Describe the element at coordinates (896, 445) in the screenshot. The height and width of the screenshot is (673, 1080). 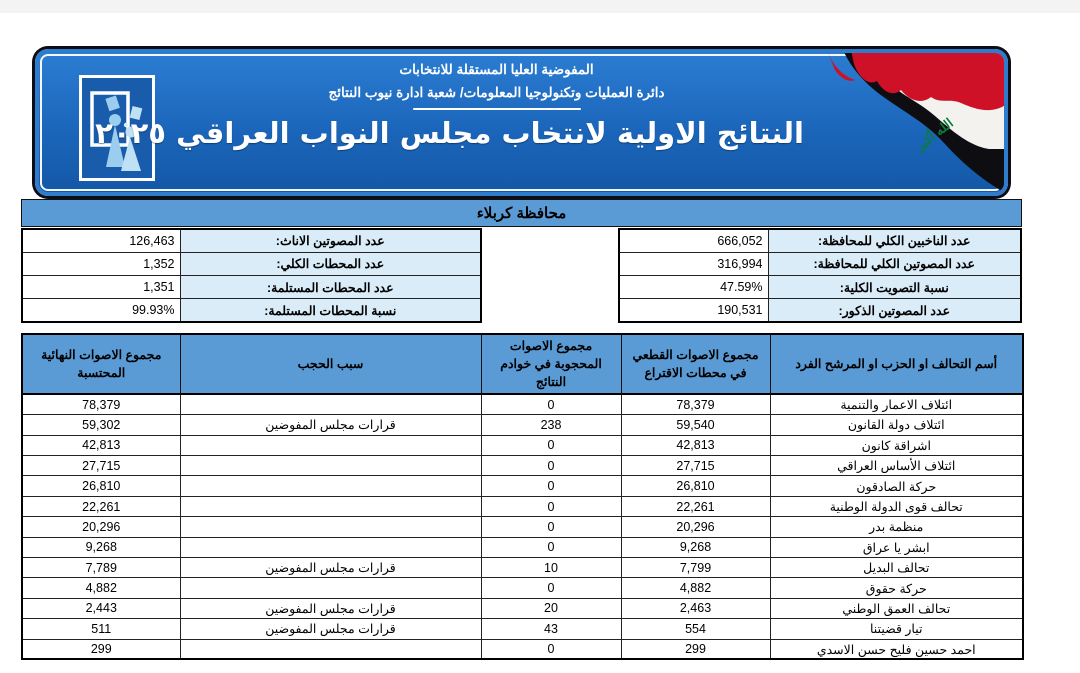
I see `entity-name-cell: اشراقة كانون` at that location.